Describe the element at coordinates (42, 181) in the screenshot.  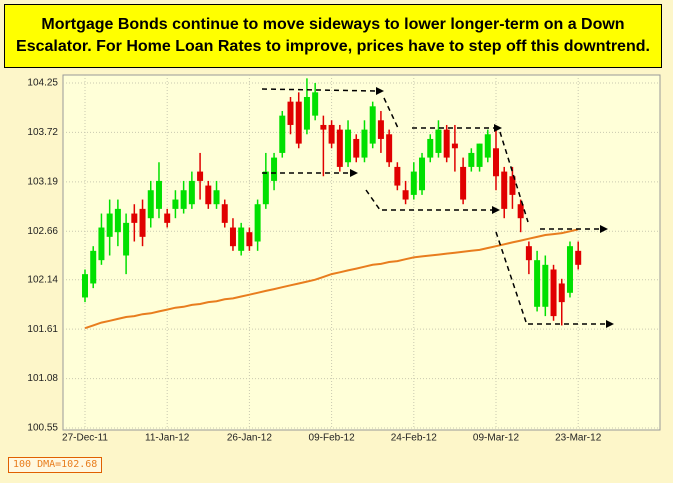
I see `y-tick-label: 103.19` at that location.